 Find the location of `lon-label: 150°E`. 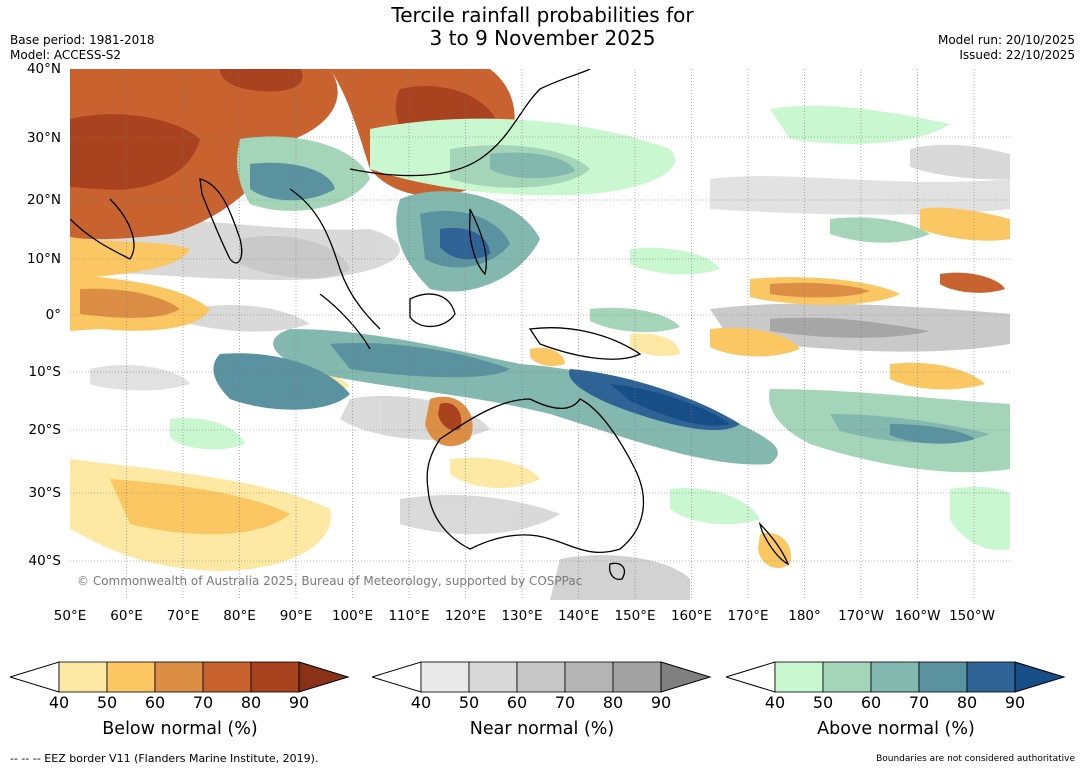

lon-label: 150°E is located at coordinates (635, 616).